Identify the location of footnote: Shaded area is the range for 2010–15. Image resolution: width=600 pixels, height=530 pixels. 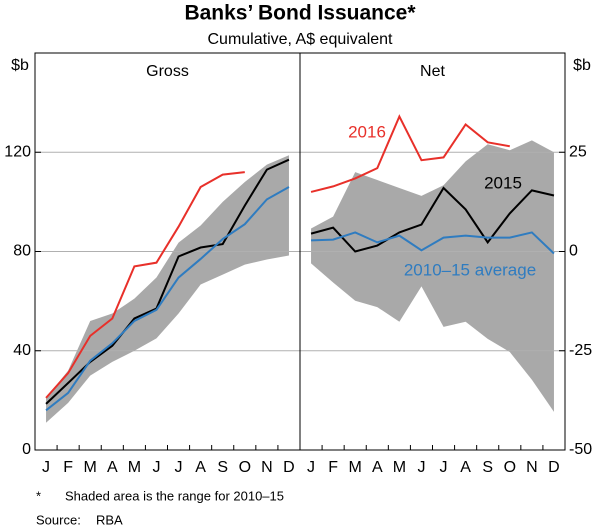
(174, 495).